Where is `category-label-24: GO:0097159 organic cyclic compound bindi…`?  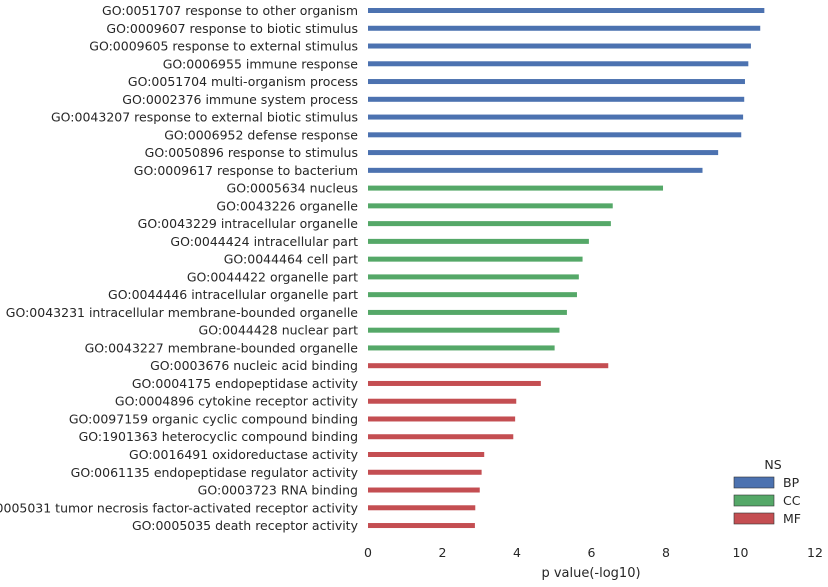 category-label-24: GO:0097159 organic cyclic compound bindi… is located at coordinates (213, 418).